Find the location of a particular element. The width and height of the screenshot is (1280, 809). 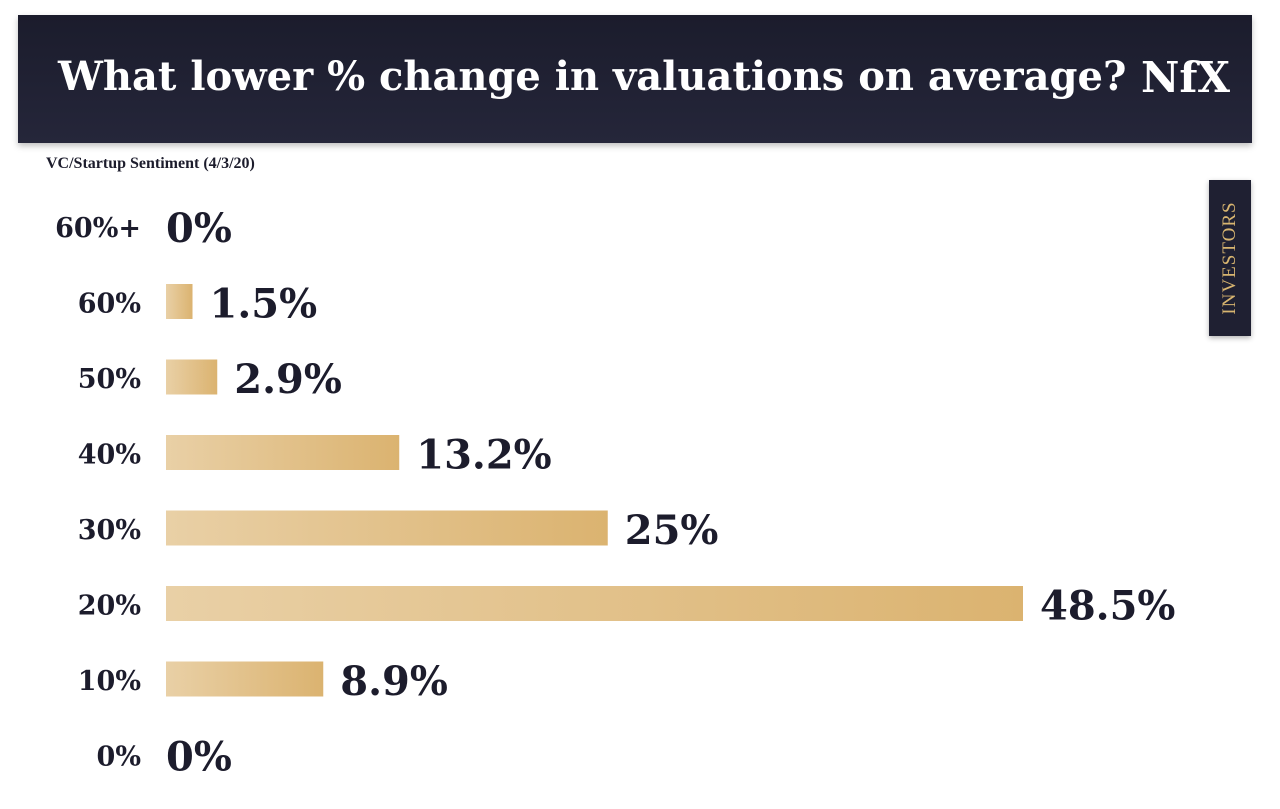

category-label: 20% is located at coordinates (109, 606).